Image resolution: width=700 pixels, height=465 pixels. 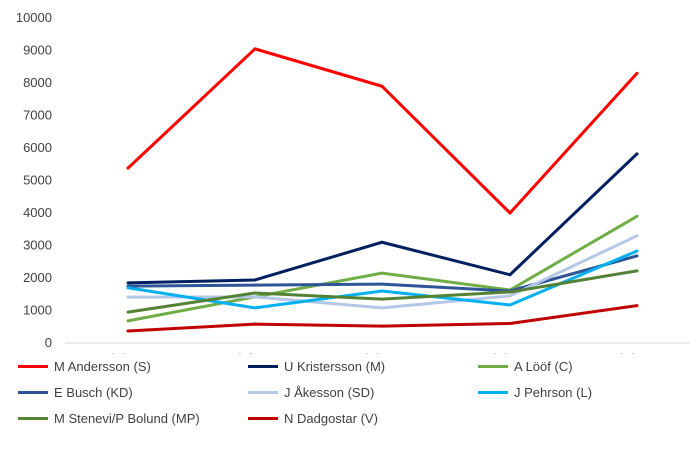 What do you see at coordinates (102, 366) in the screenshot?
I see `legend-label: M Andersson (S)` at bounding box center [102, 366].